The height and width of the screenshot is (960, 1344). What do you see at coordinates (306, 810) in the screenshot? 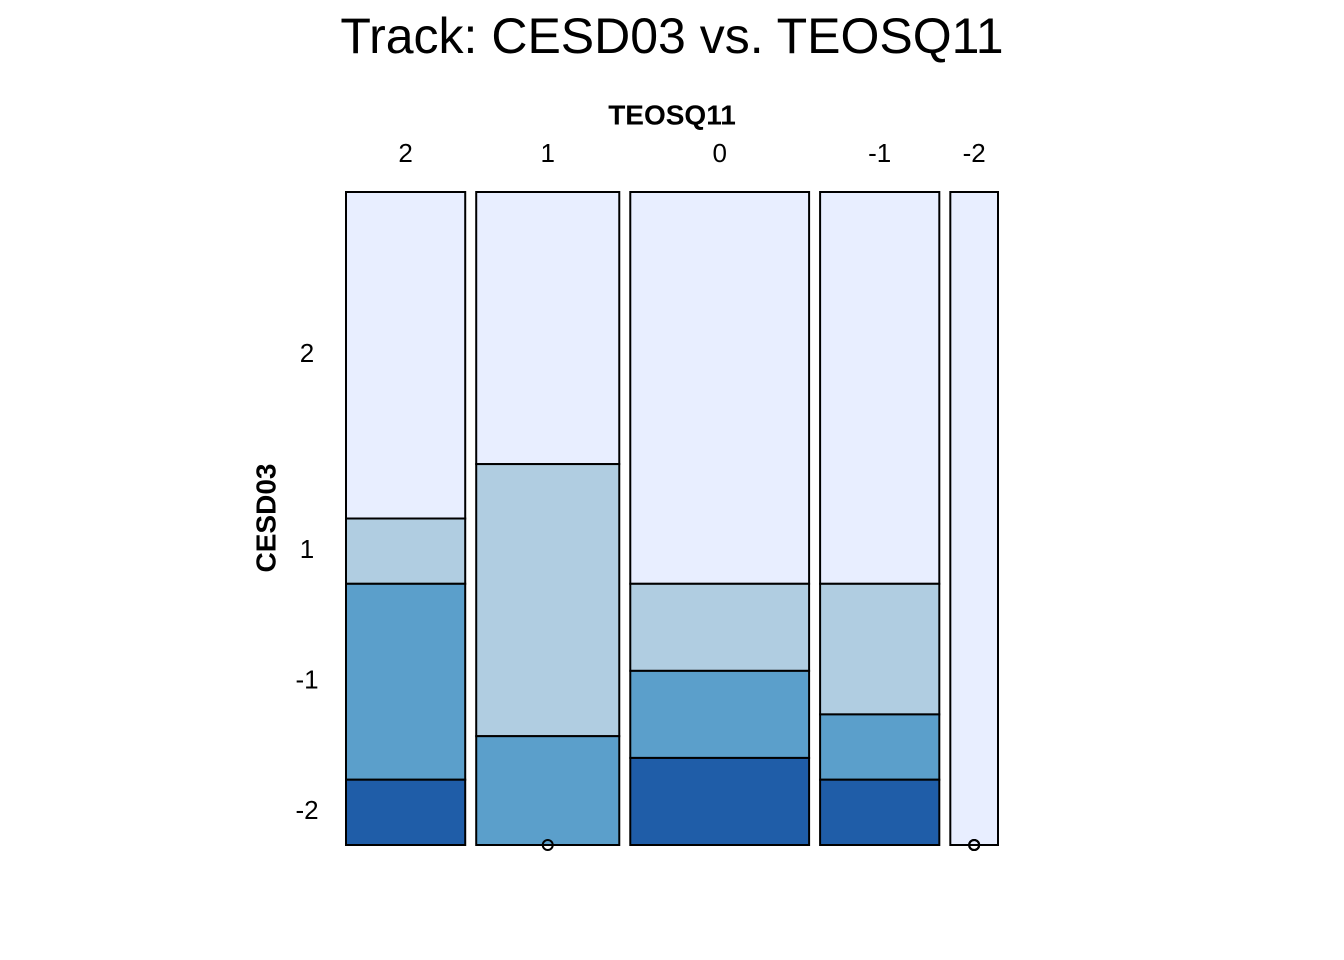
I see `y-tick-label: -2` at bounding box center [306, 810].